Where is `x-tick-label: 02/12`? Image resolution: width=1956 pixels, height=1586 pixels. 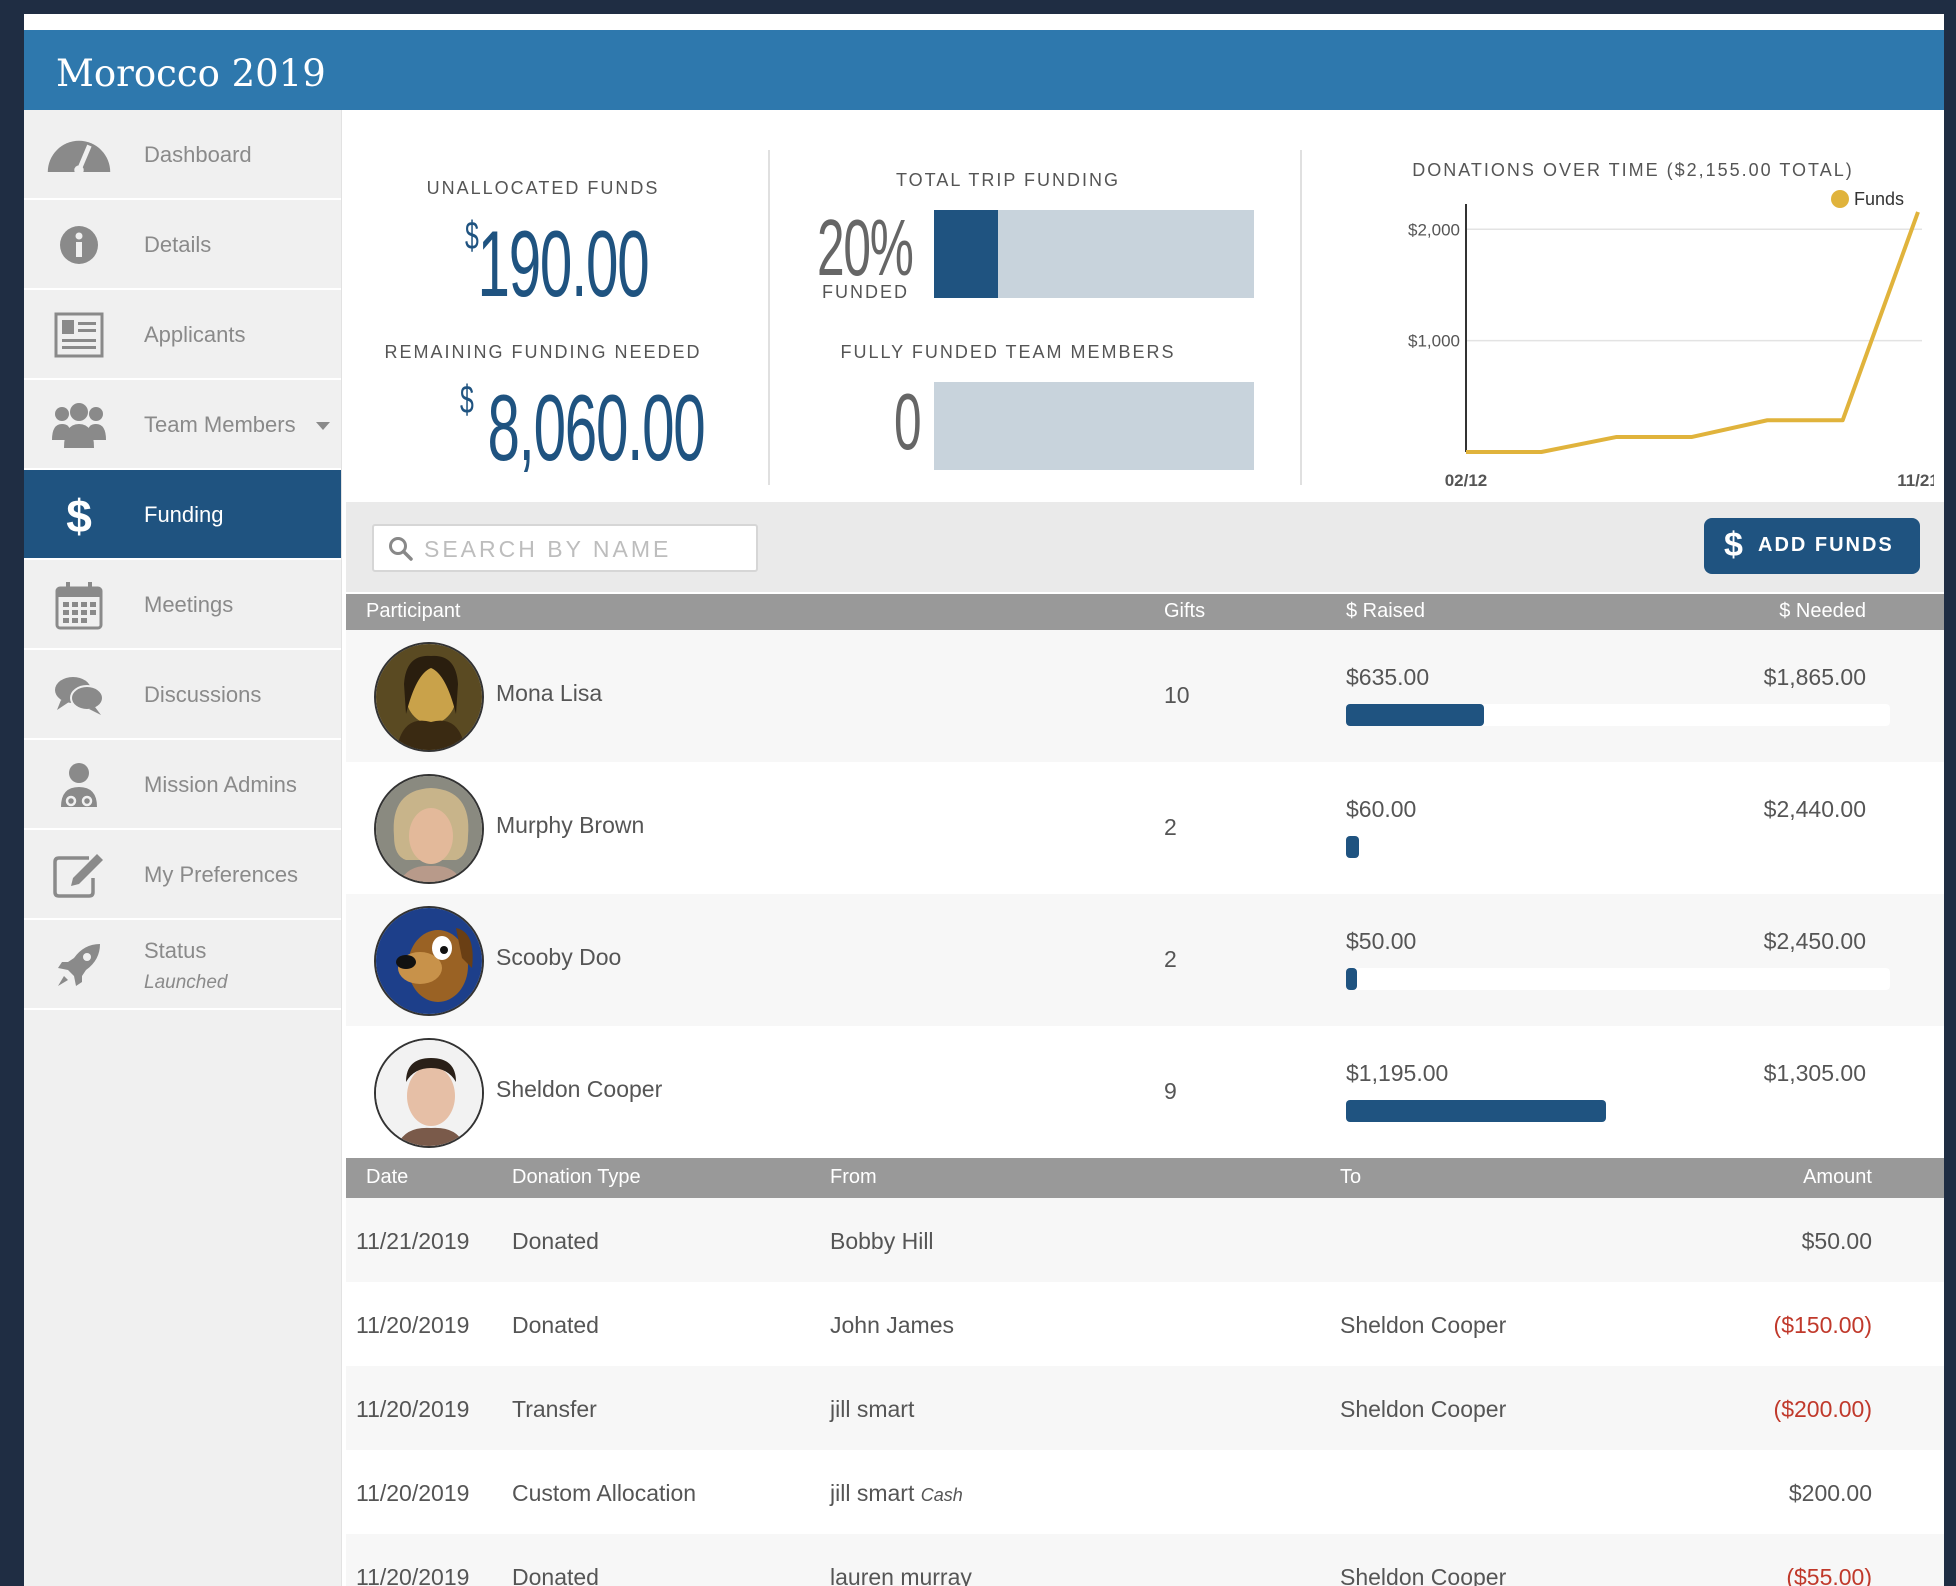
x-tick-label: 02/12 is located at coordinates (1466, 480).